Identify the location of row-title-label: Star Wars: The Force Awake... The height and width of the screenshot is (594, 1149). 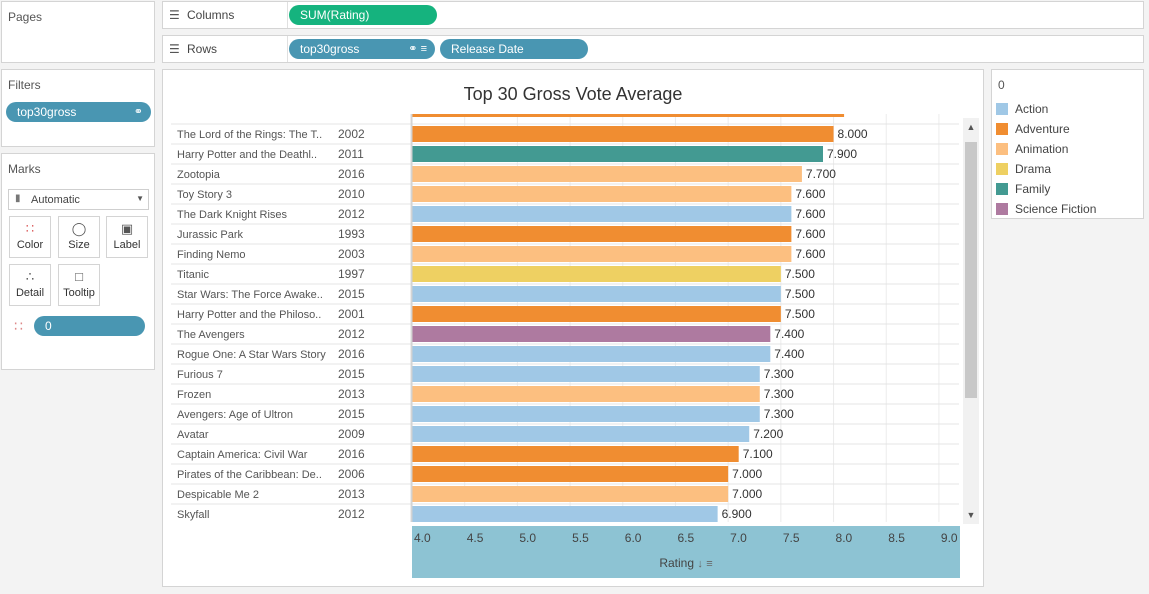
(250, 295).